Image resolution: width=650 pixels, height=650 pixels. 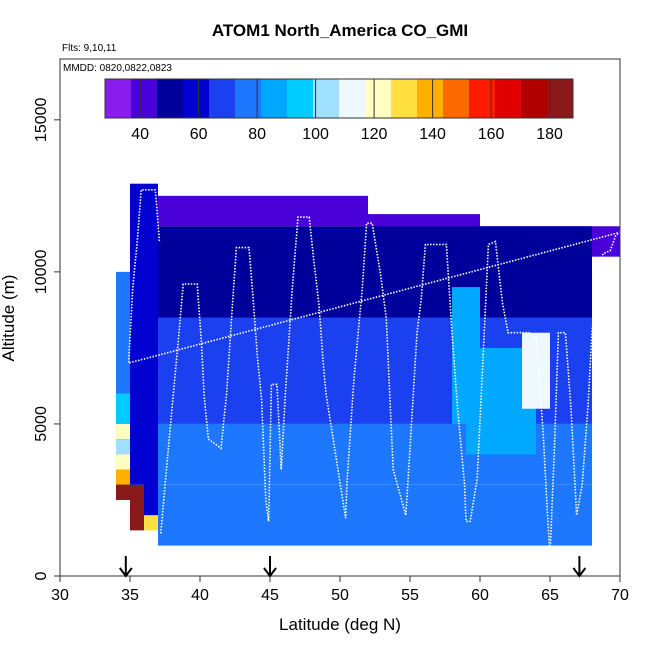 I want to click on colorbar: 40 60 80 100 120 140 160 180, so click(x=339, y=110).